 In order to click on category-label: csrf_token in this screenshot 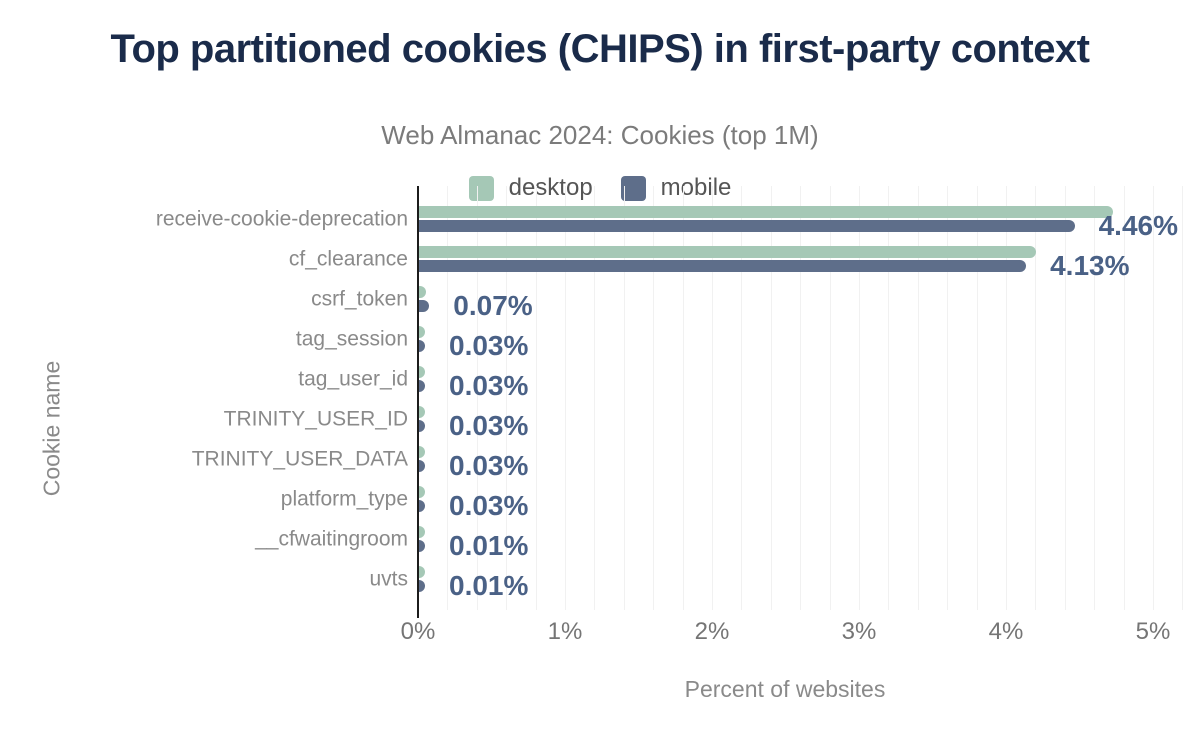, I will do `click(359, 299)`.